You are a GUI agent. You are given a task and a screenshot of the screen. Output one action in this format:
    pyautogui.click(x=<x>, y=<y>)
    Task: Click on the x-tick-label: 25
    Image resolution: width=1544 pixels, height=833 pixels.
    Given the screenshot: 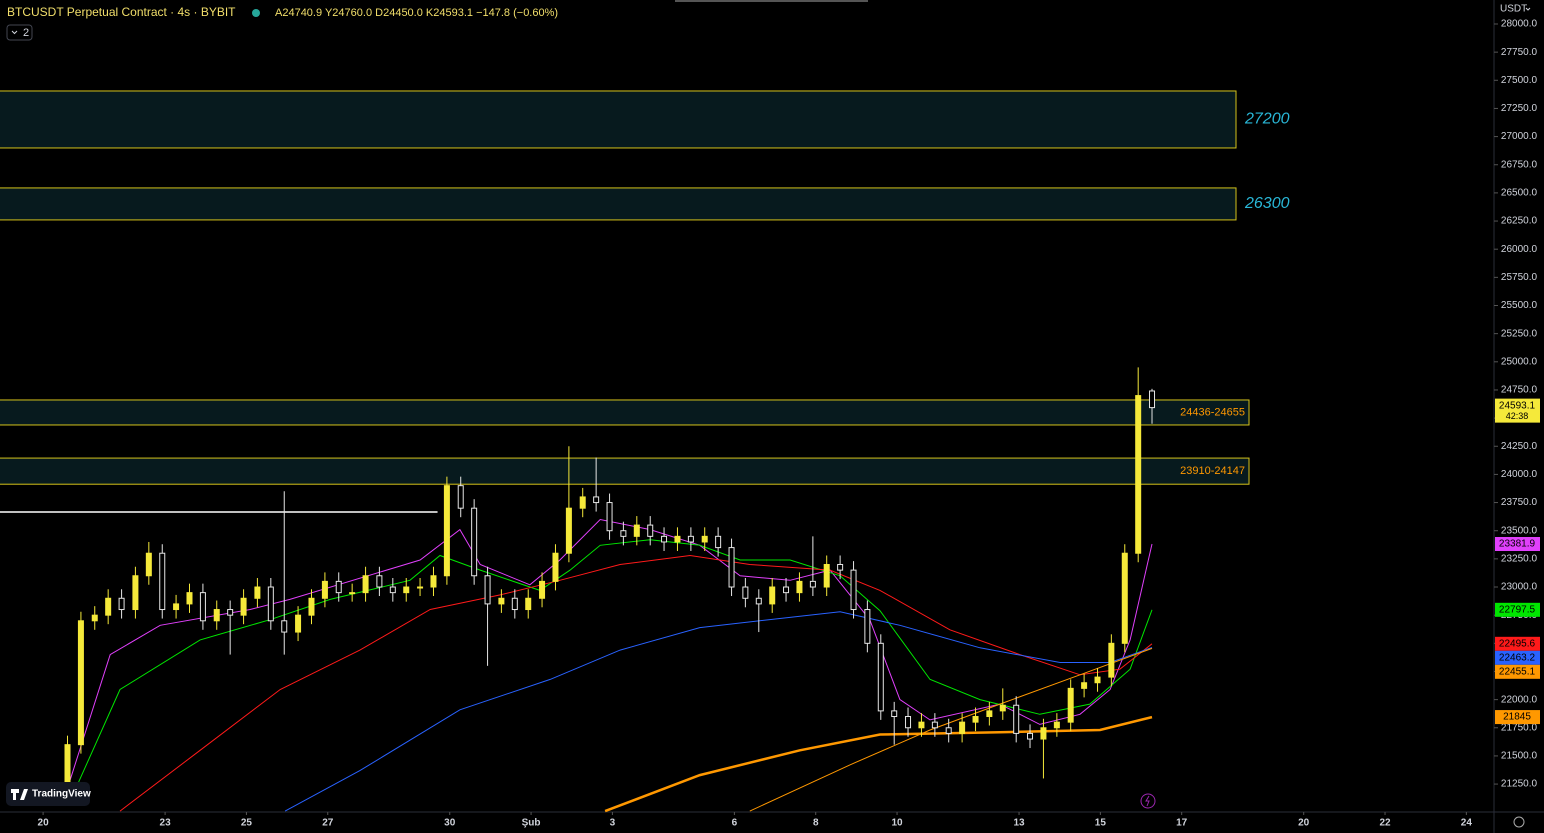 What is the action you would take?
    pyautogui.click(x=247, y=823)
    